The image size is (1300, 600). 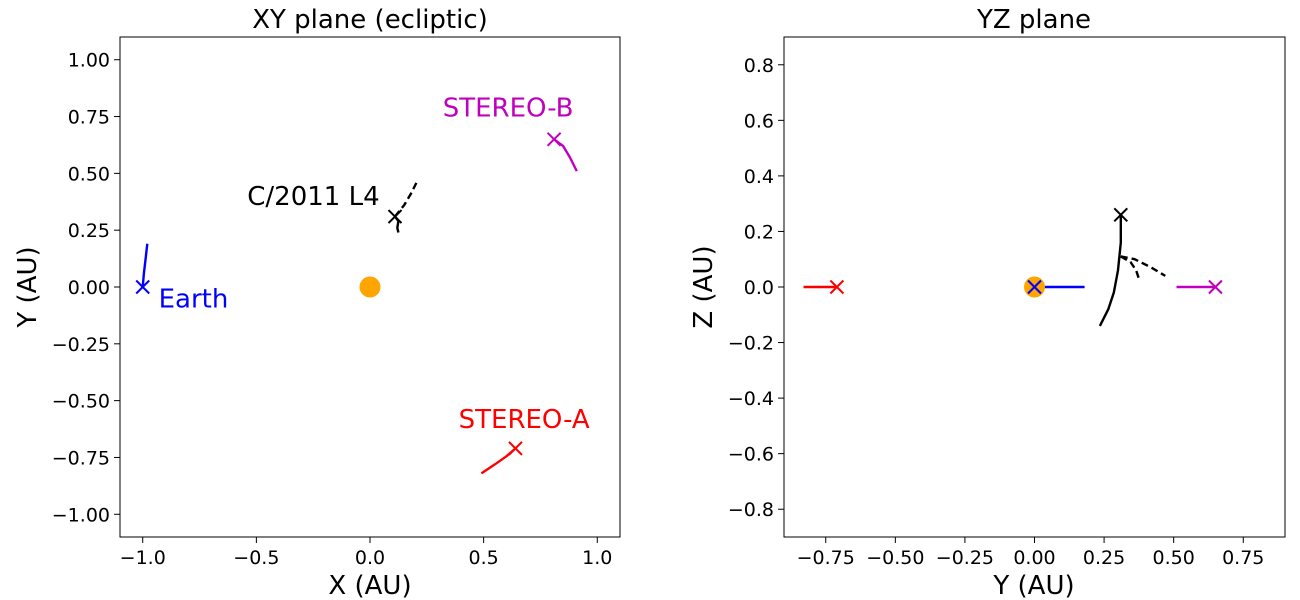 What do you see at coordinates (89, 288) in the screenshot?
I see `y-tick-label: 0.00` at bounding box center [89, 288].